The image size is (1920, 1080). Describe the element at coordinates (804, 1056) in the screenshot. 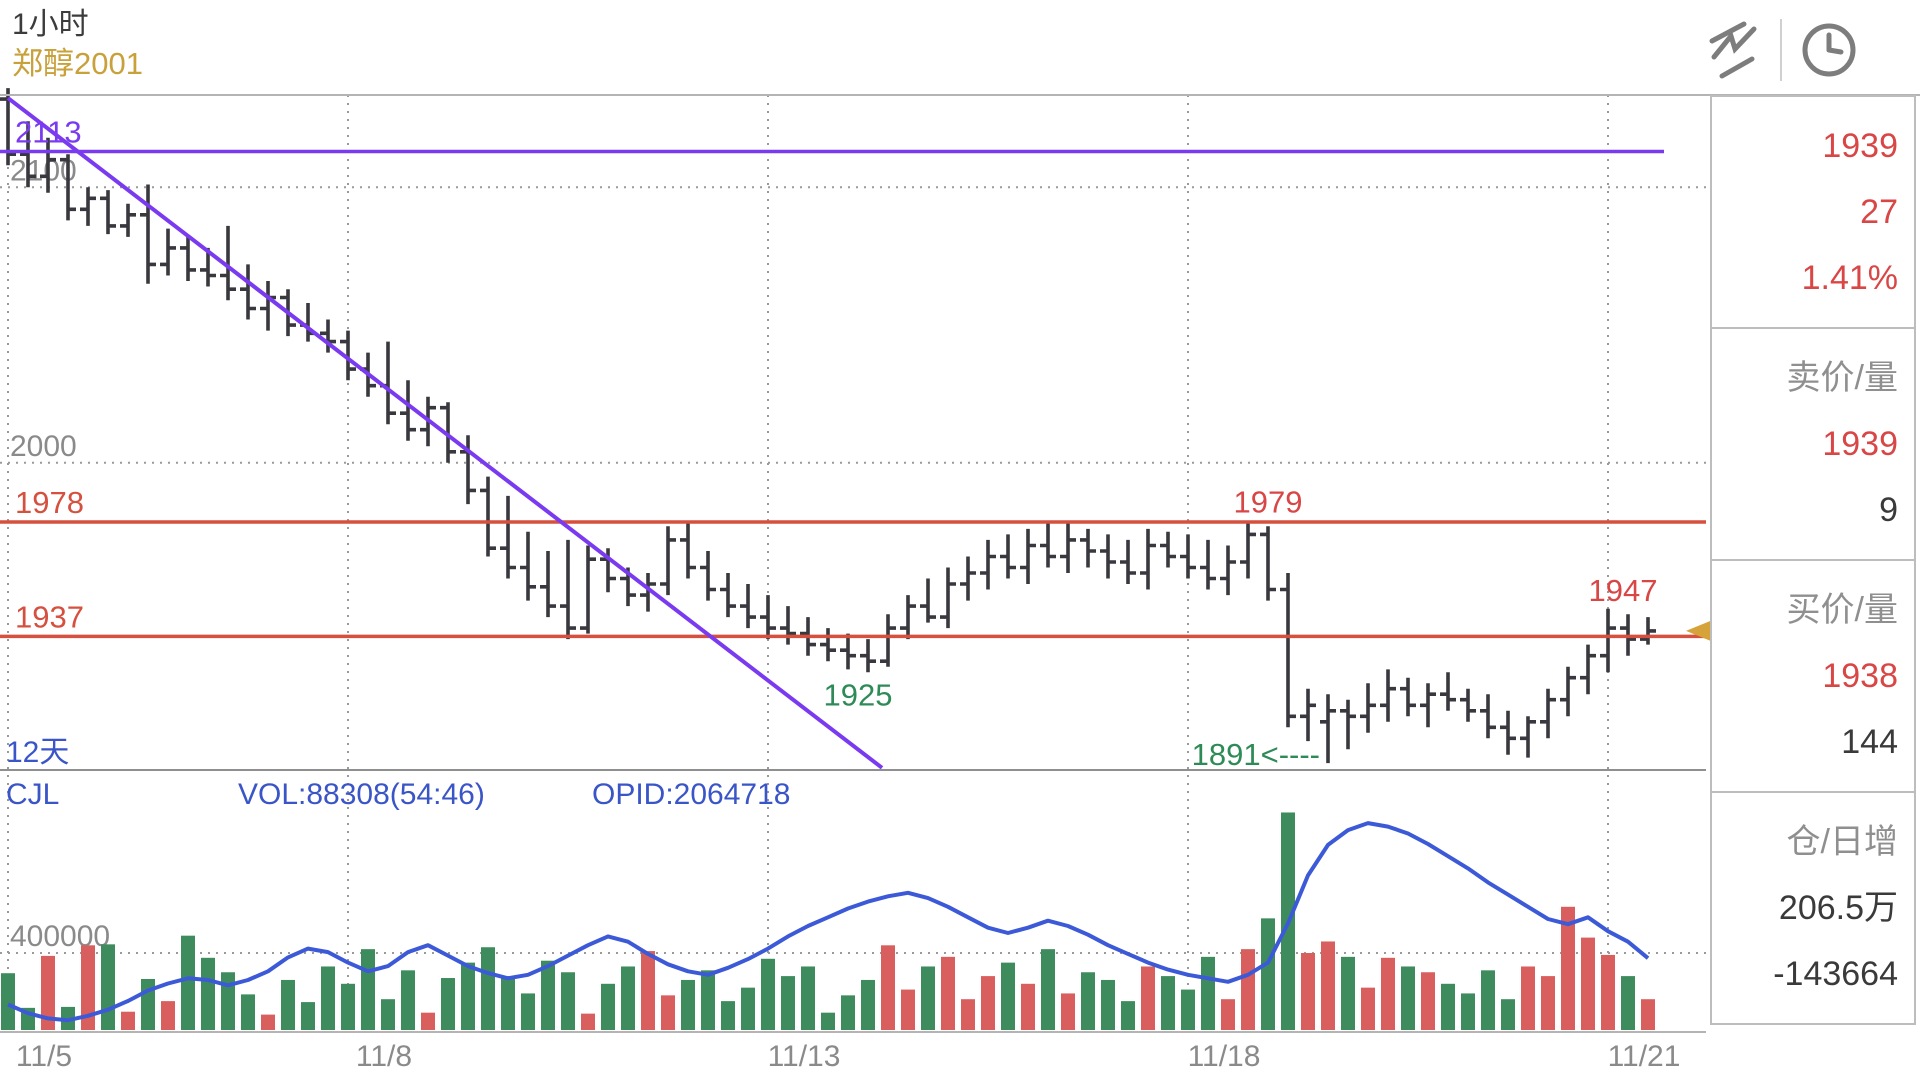

I see `svg-text: 11/13` at that location.